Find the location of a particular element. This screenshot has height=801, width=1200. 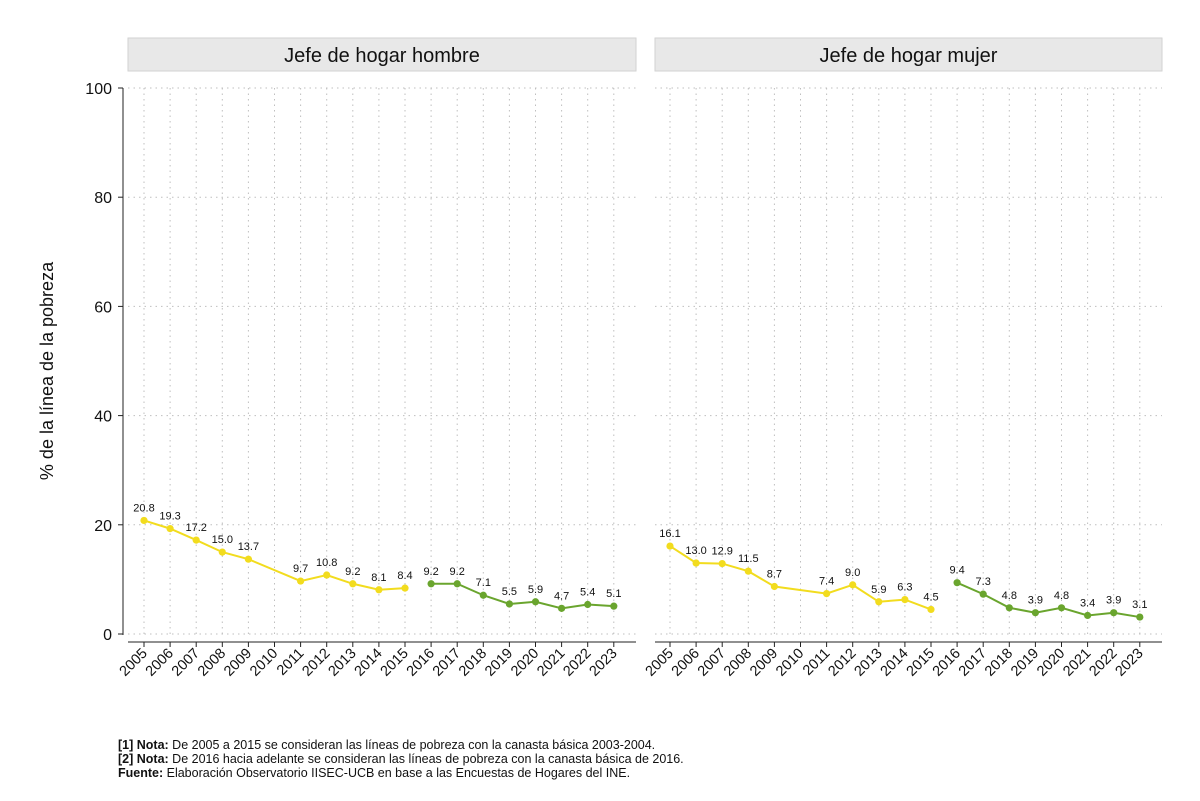

data-label-2017: 7.3 is located at coordinates (983, 582).